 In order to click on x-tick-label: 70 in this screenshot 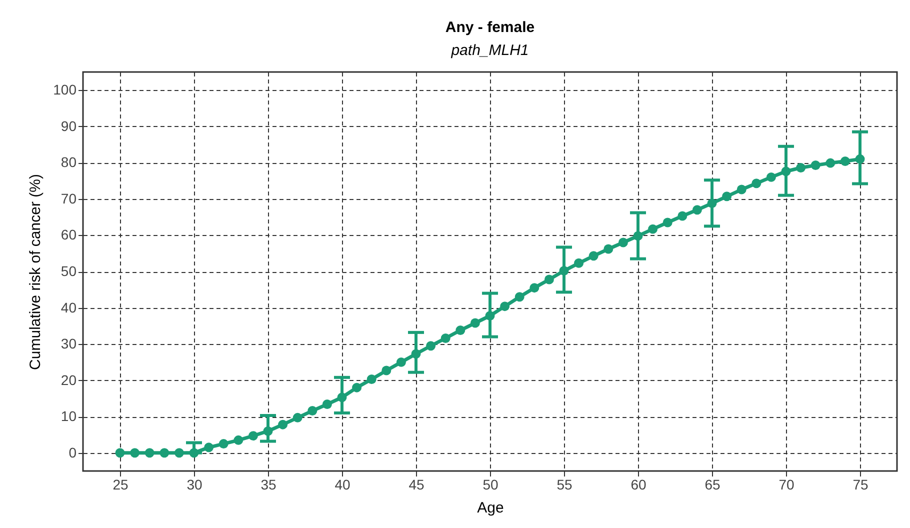, I will do `click(786, 484)`.